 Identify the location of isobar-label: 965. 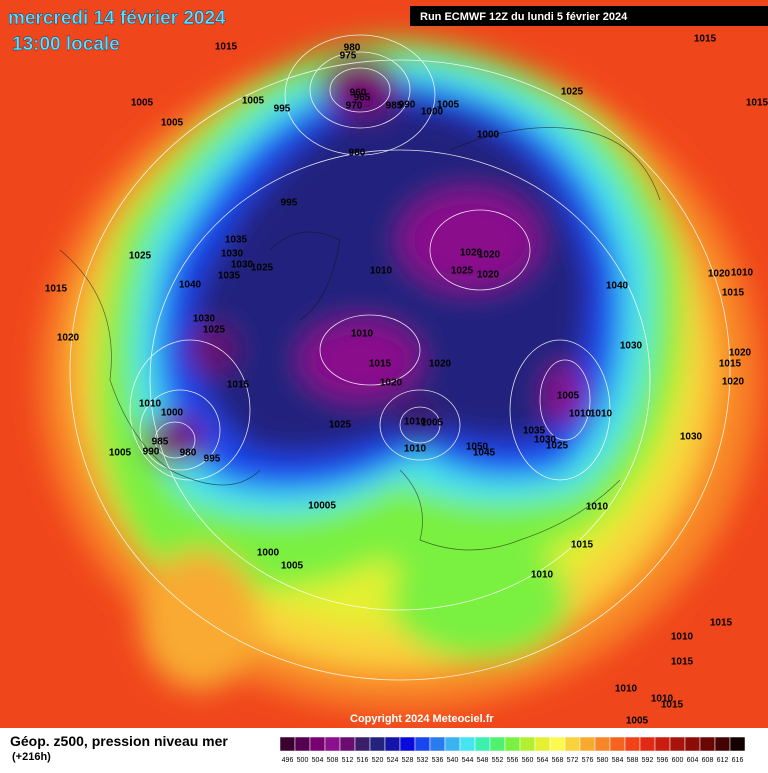
(362, 98).